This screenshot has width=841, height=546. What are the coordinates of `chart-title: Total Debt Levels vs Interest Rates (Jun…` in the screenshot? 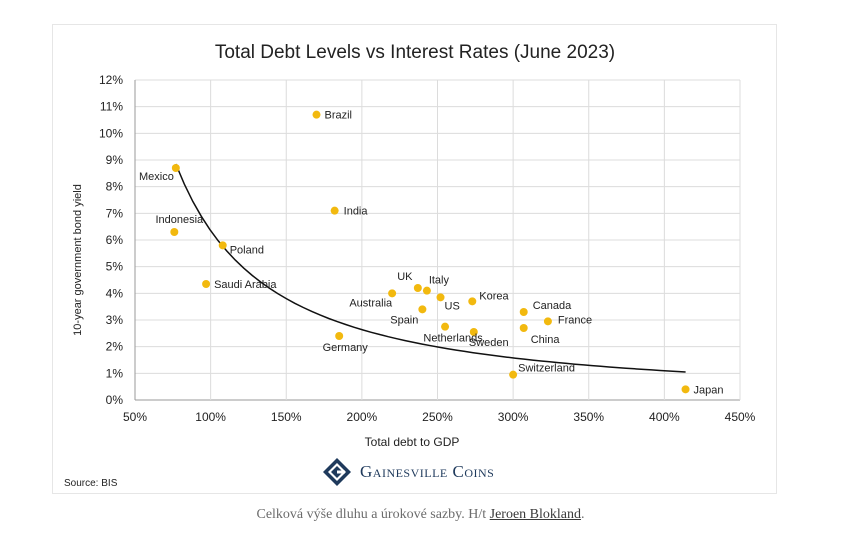 It's located at (415, 52).